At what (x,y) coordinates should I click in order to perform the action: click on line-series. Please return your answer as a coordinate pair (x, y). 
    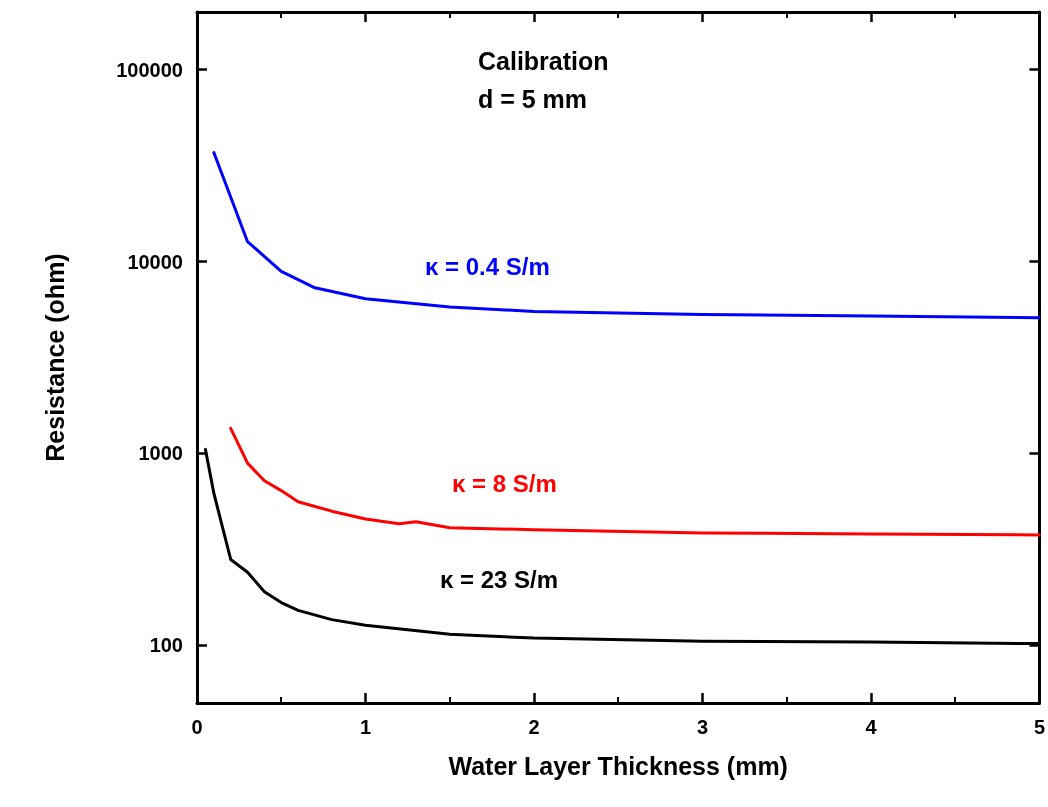
    Looking at the image, I should click on (635, 481).